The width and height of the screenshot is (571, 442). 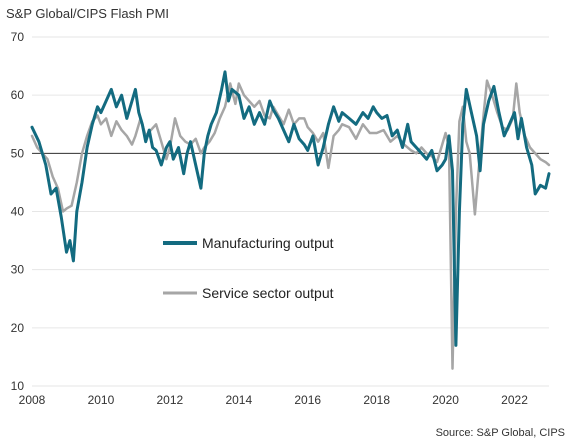 I want to click on y-tick-label: 40, so click(x=18, y=212).